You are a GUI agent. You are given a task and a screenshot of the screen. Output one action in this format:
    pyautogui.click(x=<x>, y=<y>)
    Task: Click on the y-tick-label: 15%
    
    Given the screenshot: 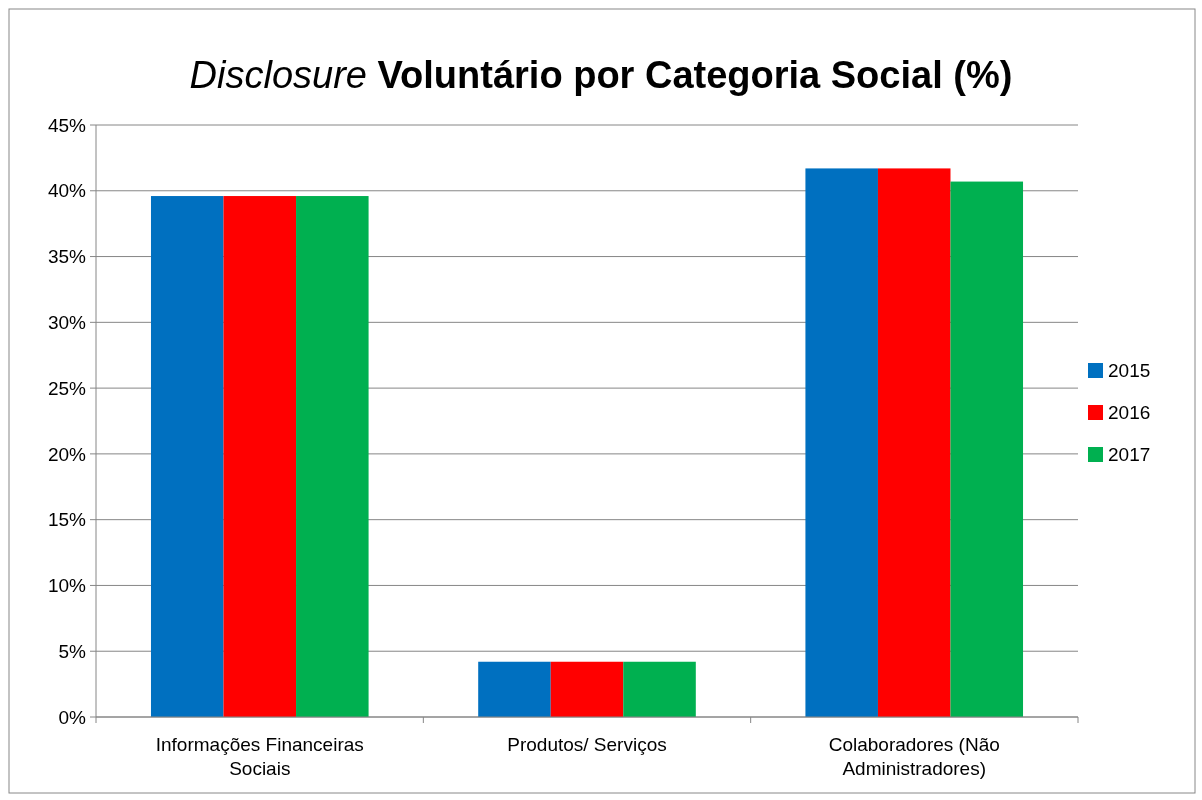 What is the action you would take?
    pyautogui.click(x=67, y=520)
    